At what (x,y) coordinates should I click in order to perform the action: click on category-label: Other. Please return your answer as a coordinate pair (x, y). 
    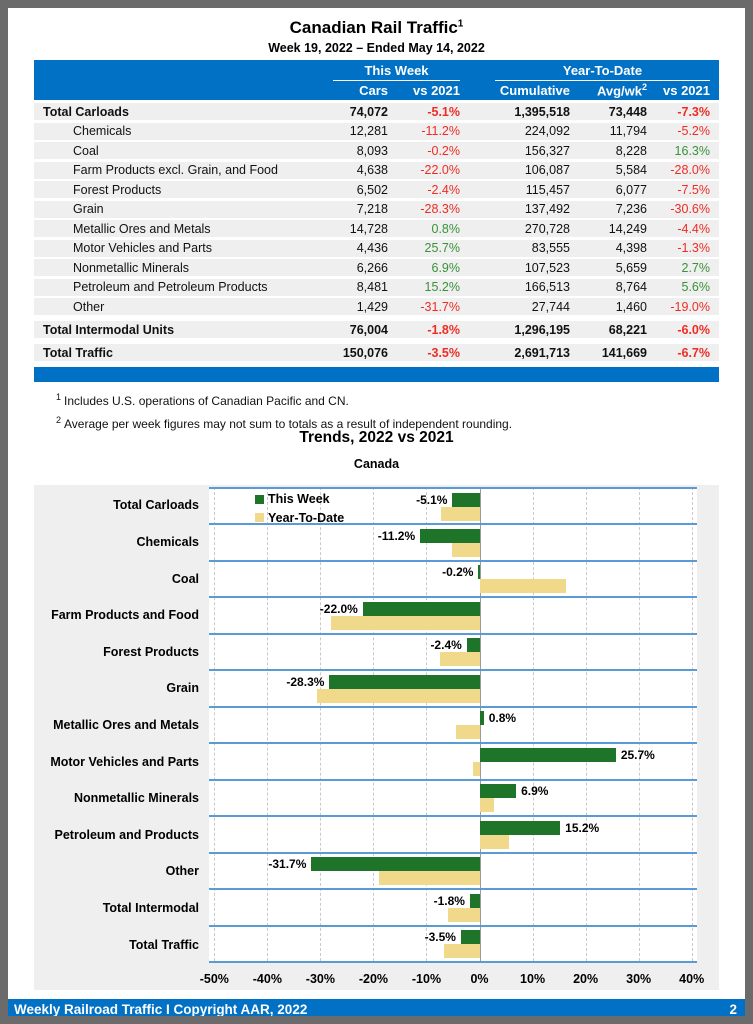
    Looking at the image, I should click on (182, 871).